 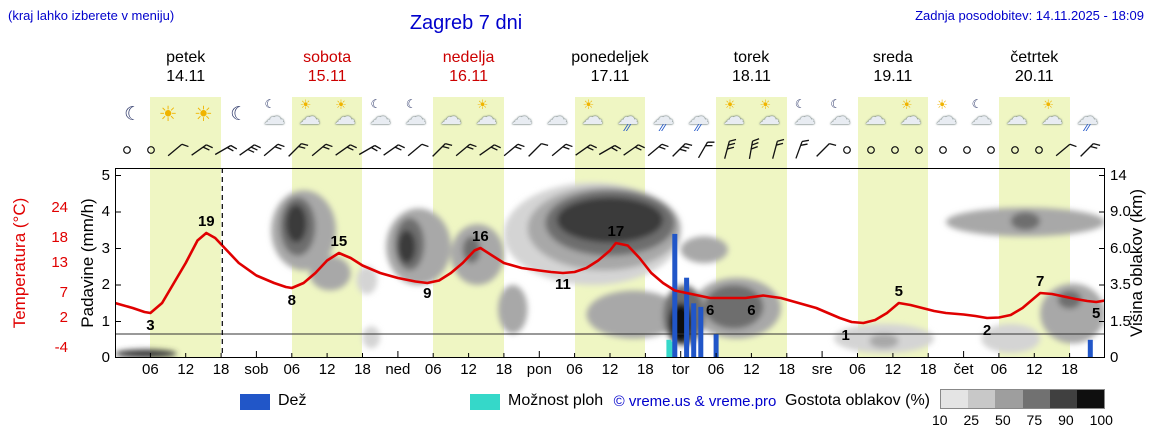 I want to click on day-date: 15.11, so click(x=327, y=76).